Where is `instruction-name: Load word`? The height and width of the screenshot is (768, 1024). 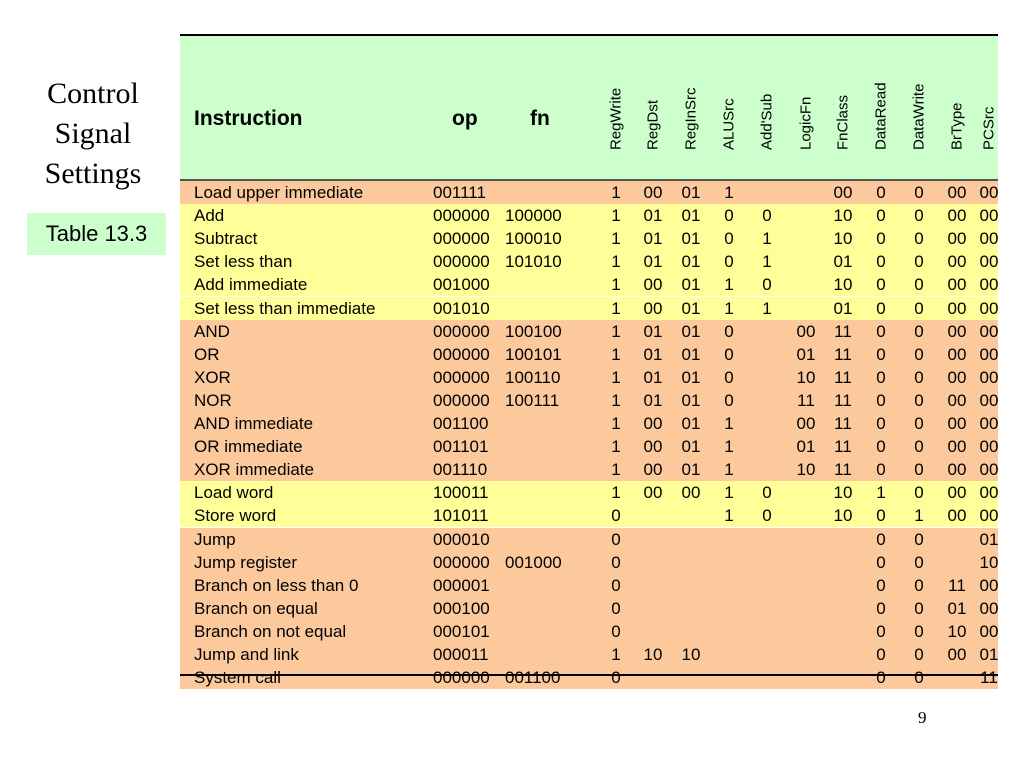
instruction-name: Load word is located at coordinates (234, 493).